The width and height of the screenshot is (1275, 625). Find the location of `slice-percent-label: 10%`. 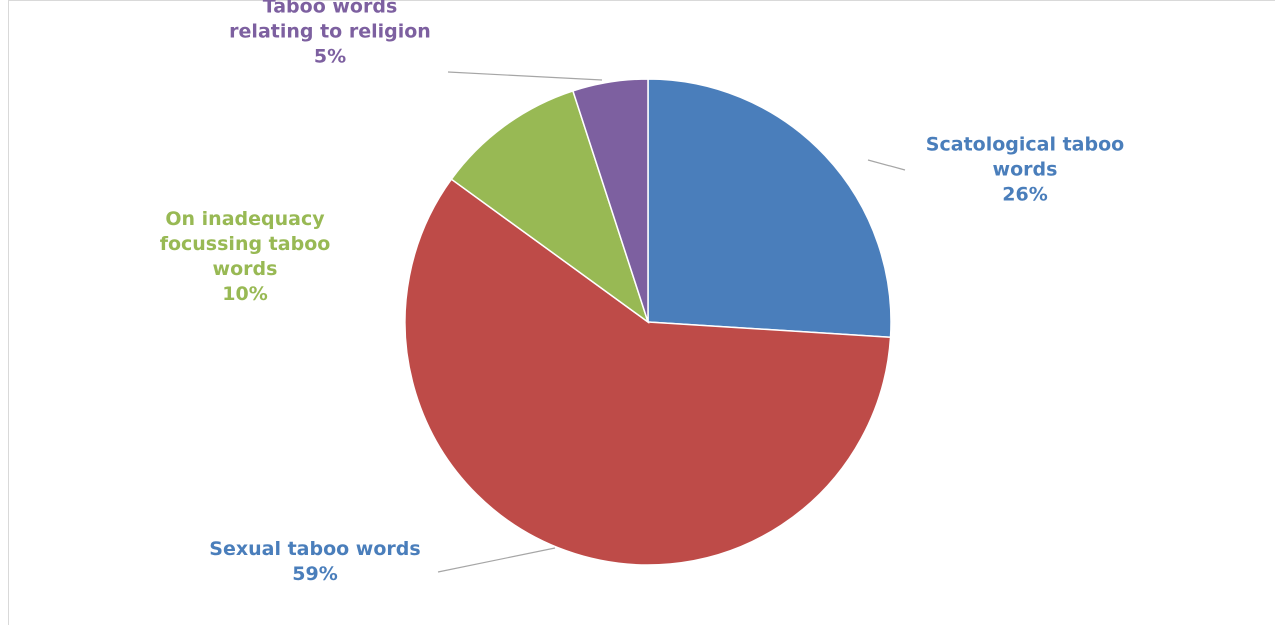

slice-percent-label: 10% is located at coordinates (244, 294).